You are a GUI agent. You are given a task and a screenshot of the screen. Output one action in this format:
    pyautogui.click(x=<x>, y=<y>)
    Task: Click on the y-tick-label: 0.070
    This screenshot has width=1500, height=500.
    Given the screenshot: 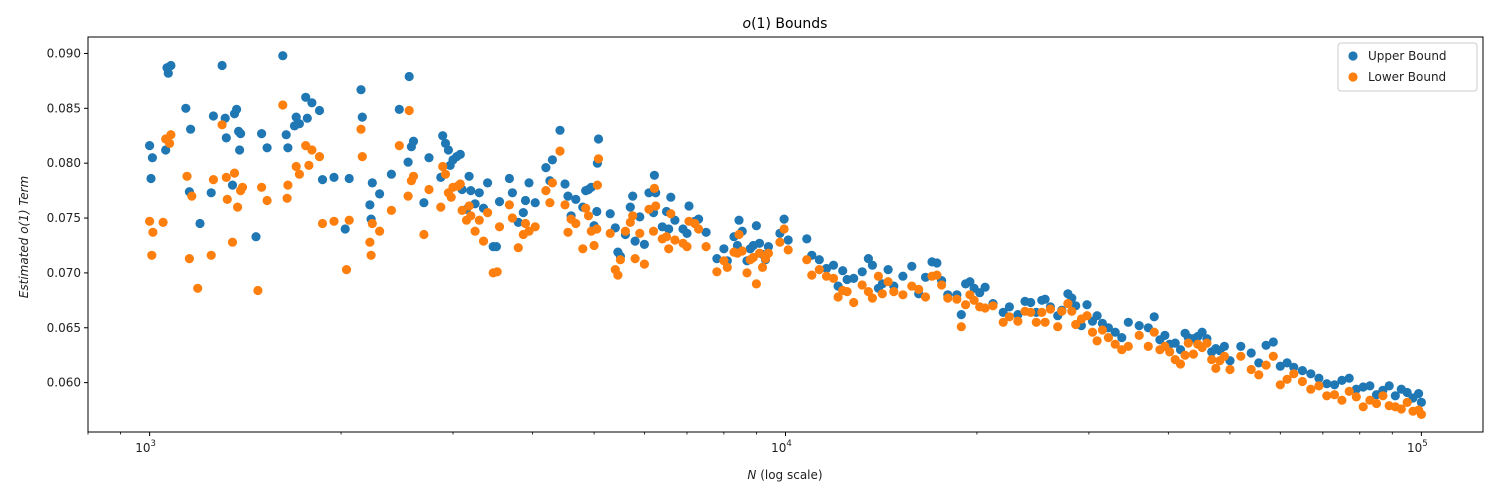 What is the action you would take?
    pyautogui.click(x=64, y=273)
    